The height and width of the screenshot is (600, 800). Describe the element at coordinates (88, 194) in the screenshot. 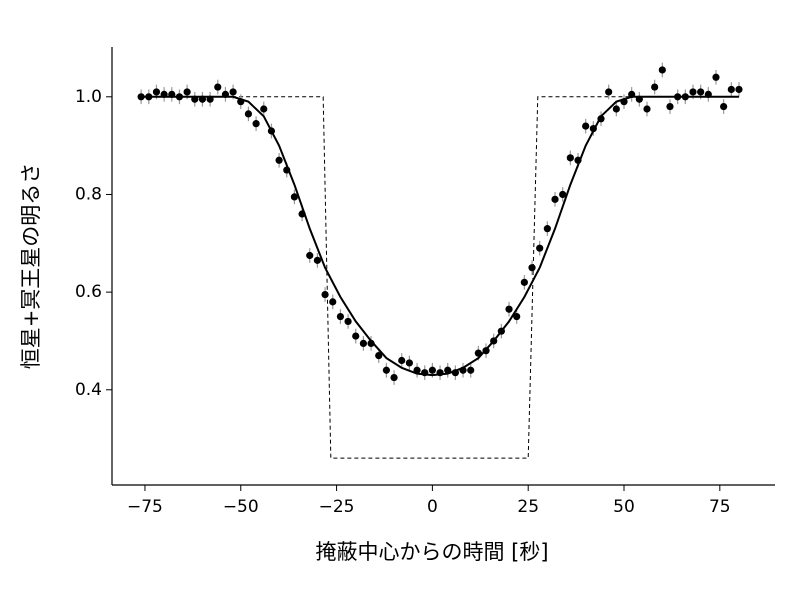

I see `y-tick-label: 0.8` at that location.